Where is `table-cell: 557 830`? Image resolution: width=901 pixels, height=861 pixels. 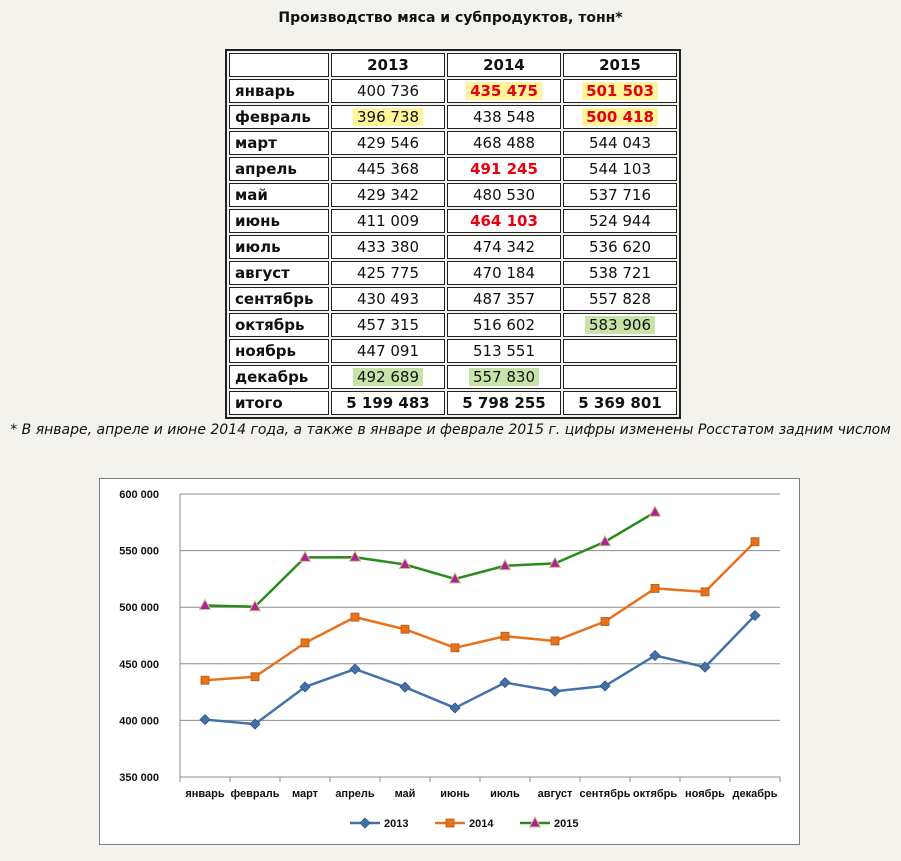 table-cell: 557 830 is located at coordinates (504, 377).